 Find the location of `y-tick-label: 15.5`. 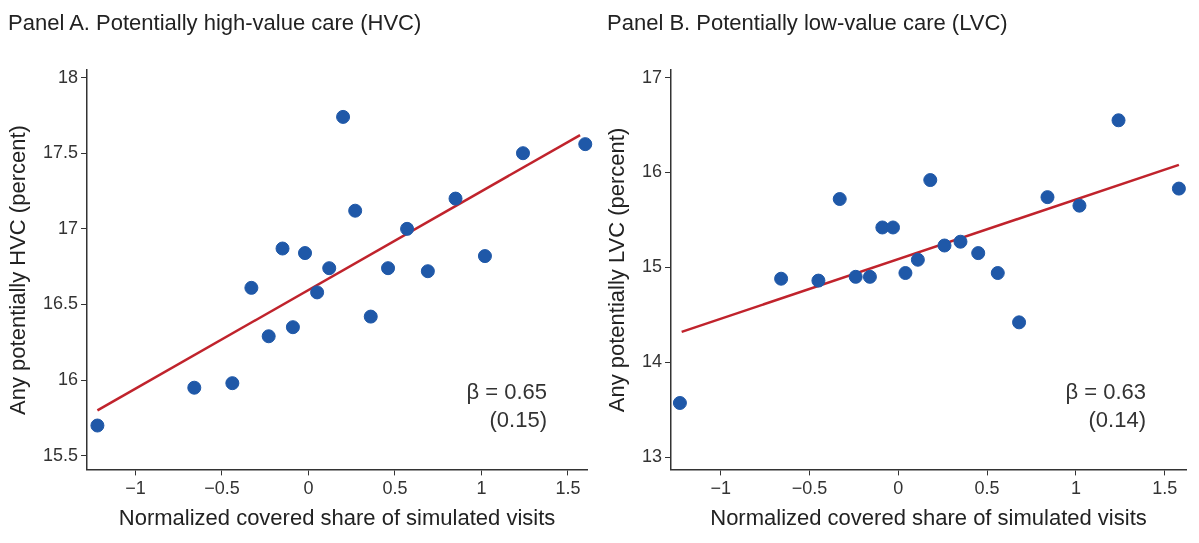

y-tick-label: 15.5 is located at coordinates (60, 454).